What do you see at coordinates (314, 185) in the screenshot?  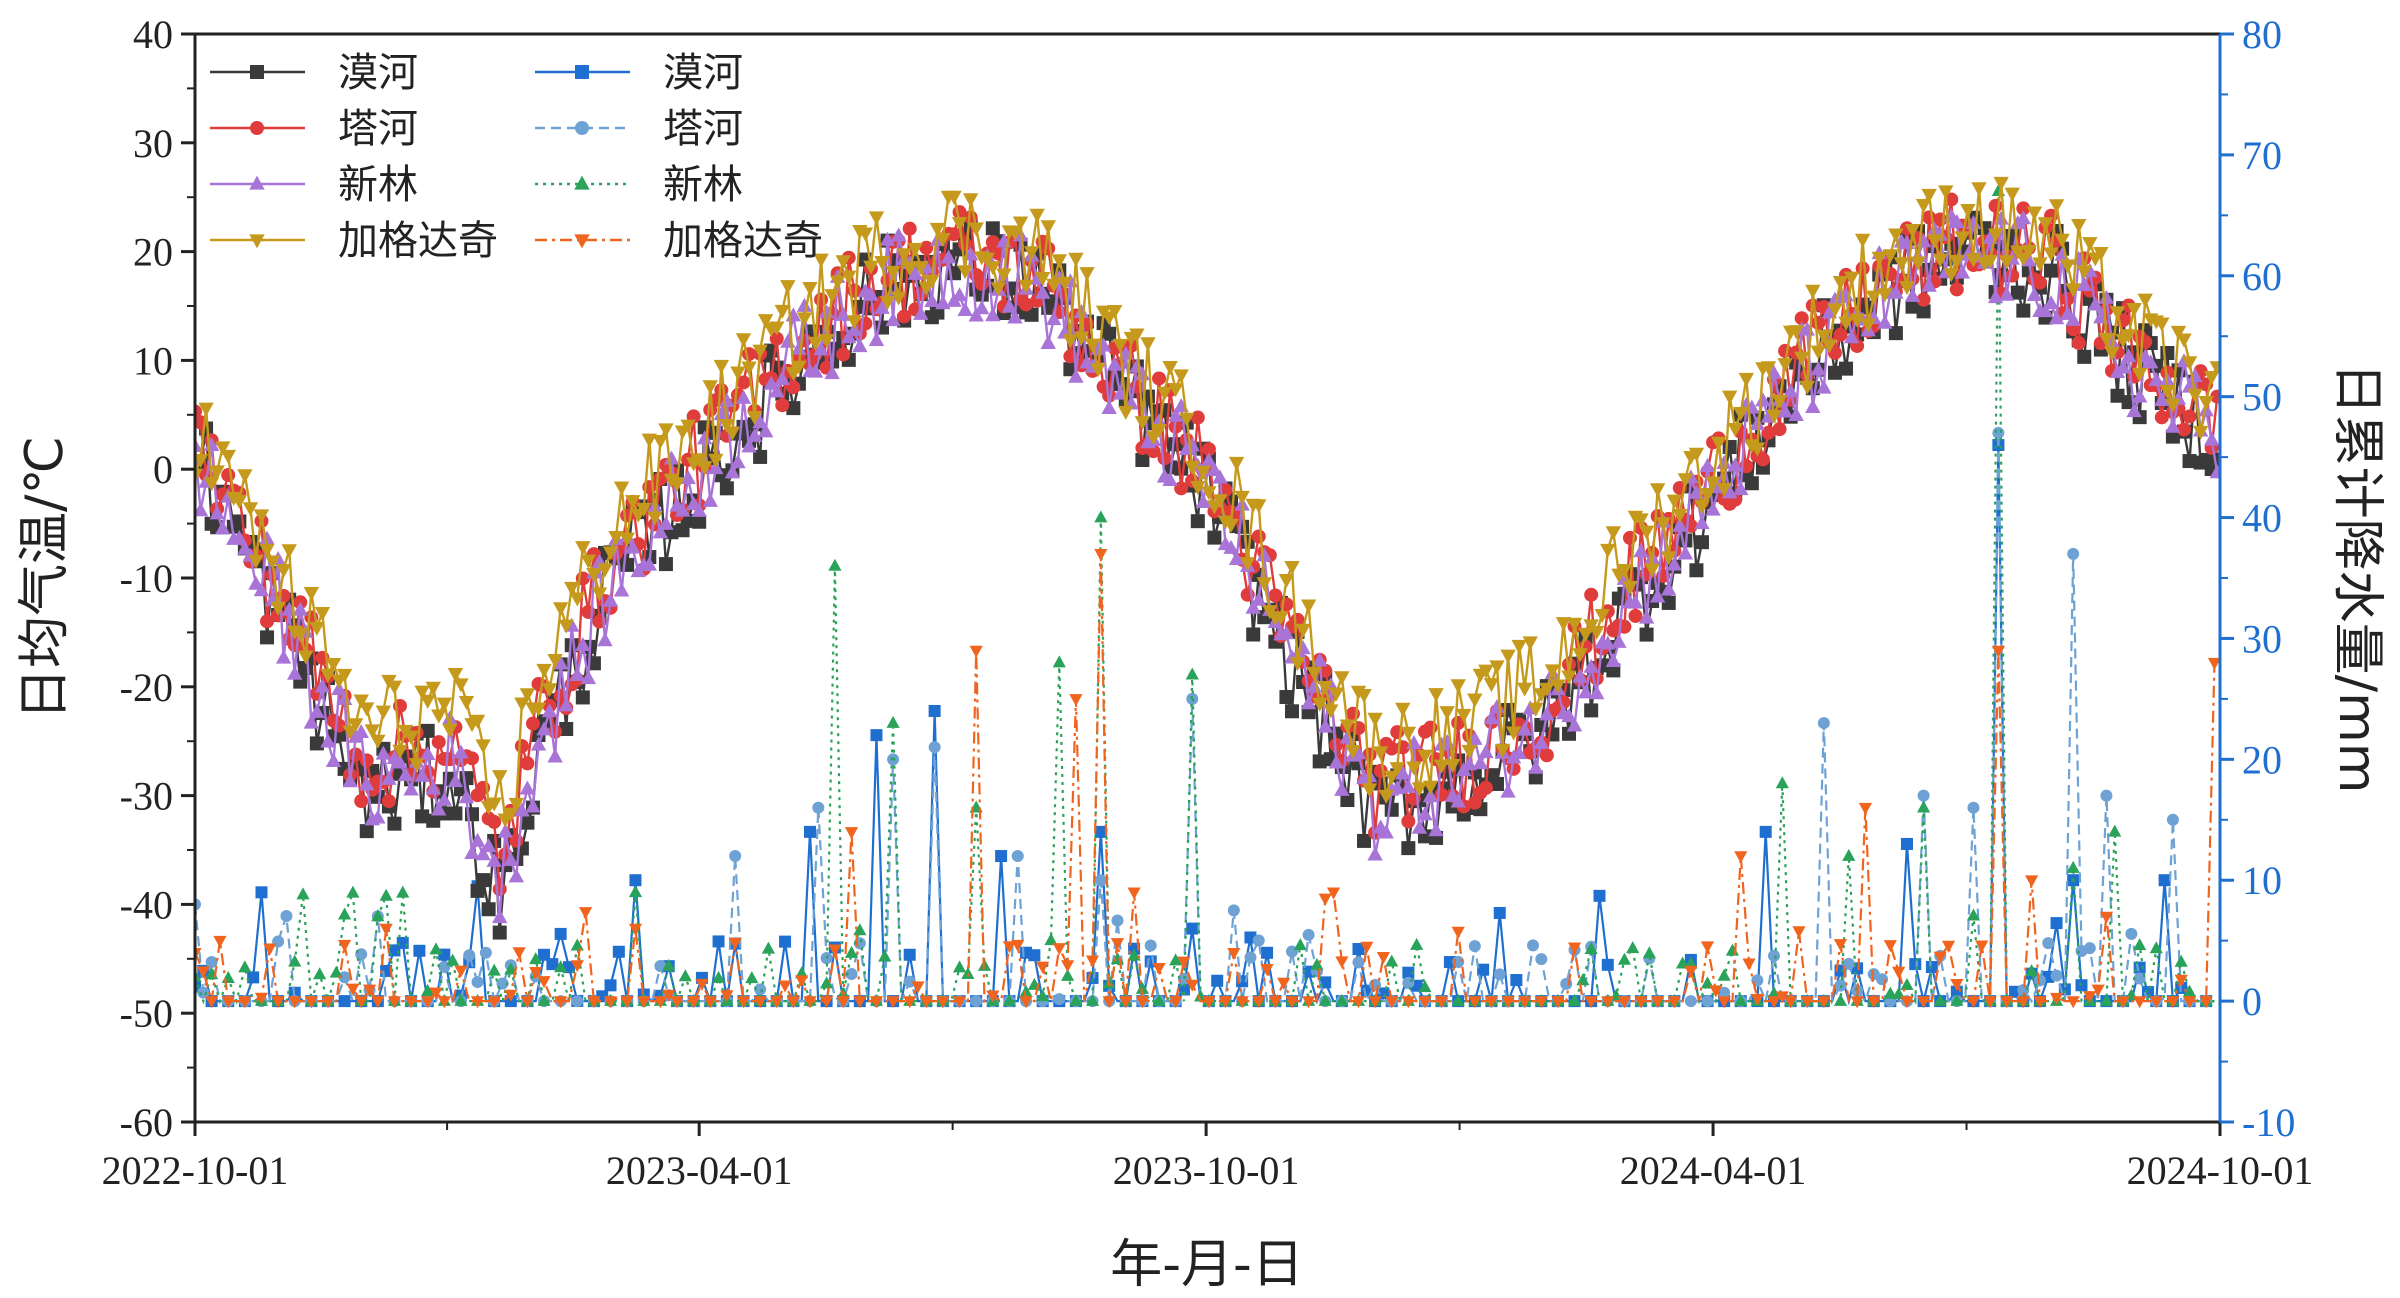 I see `legend-item-temp-2: 新林` at bounding box center [314, 185].